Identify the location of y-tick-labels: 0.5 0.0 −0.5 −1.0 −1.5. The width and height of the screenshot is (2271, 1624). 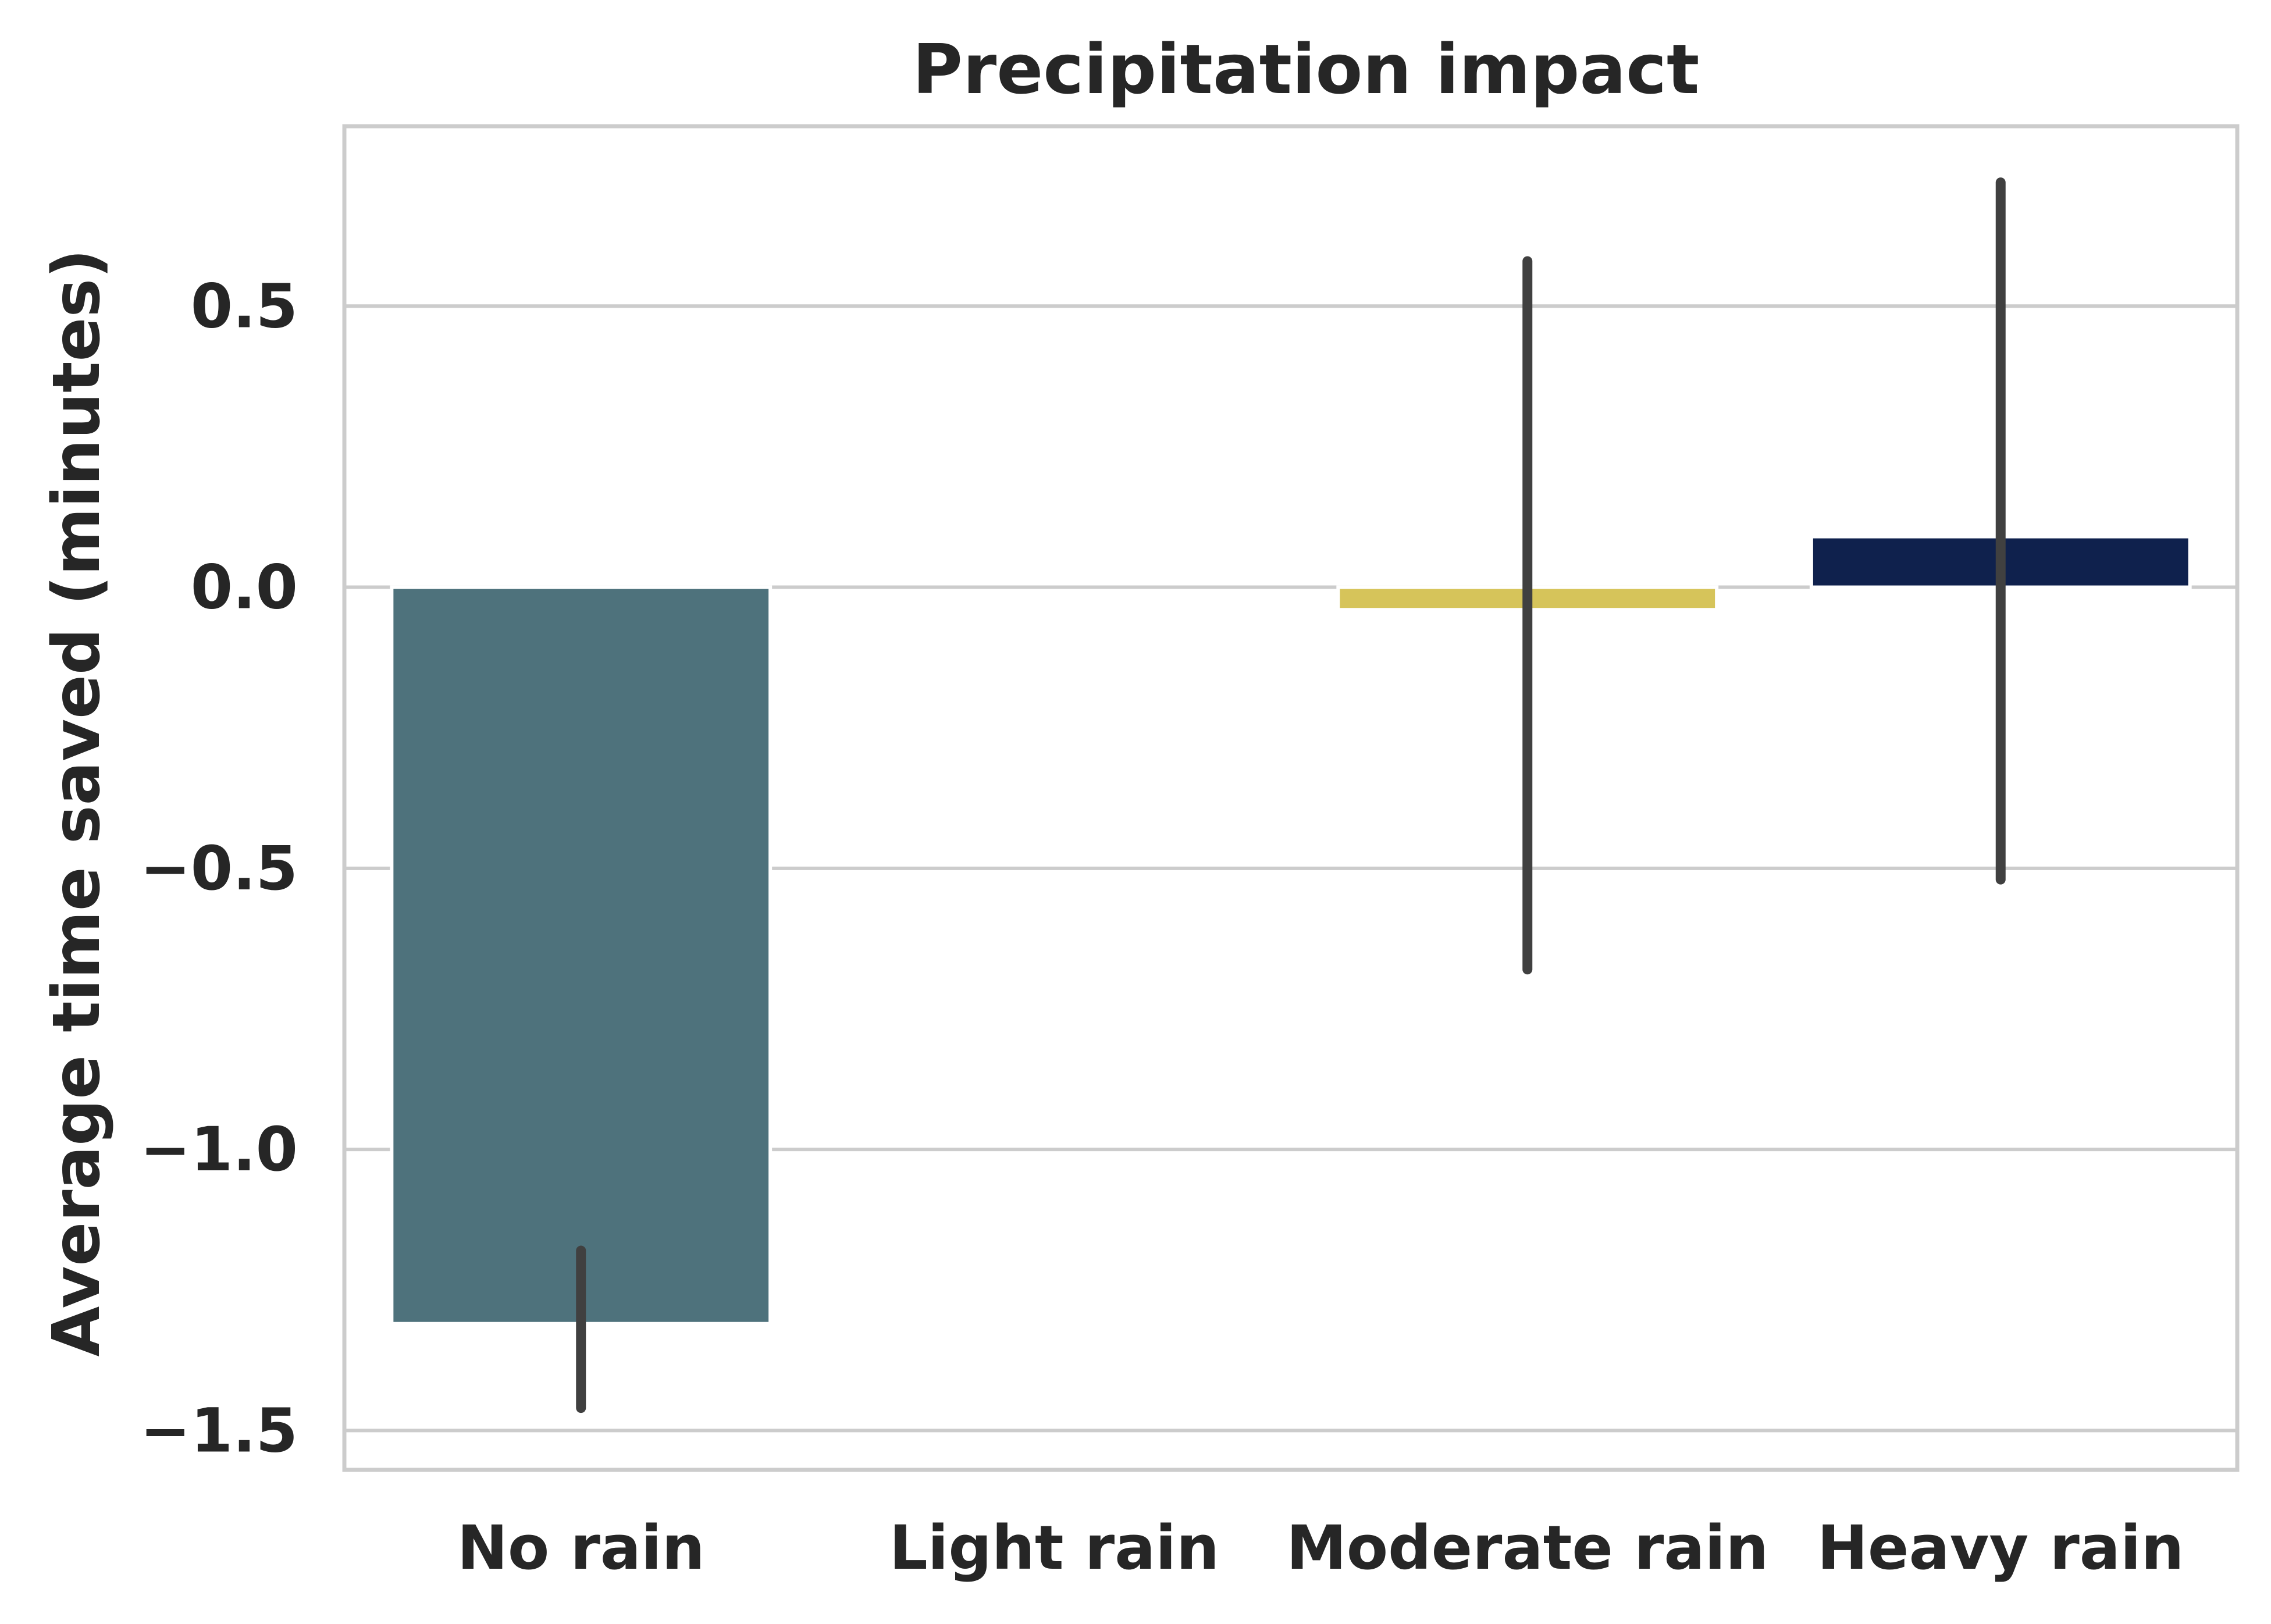
(219, 868).